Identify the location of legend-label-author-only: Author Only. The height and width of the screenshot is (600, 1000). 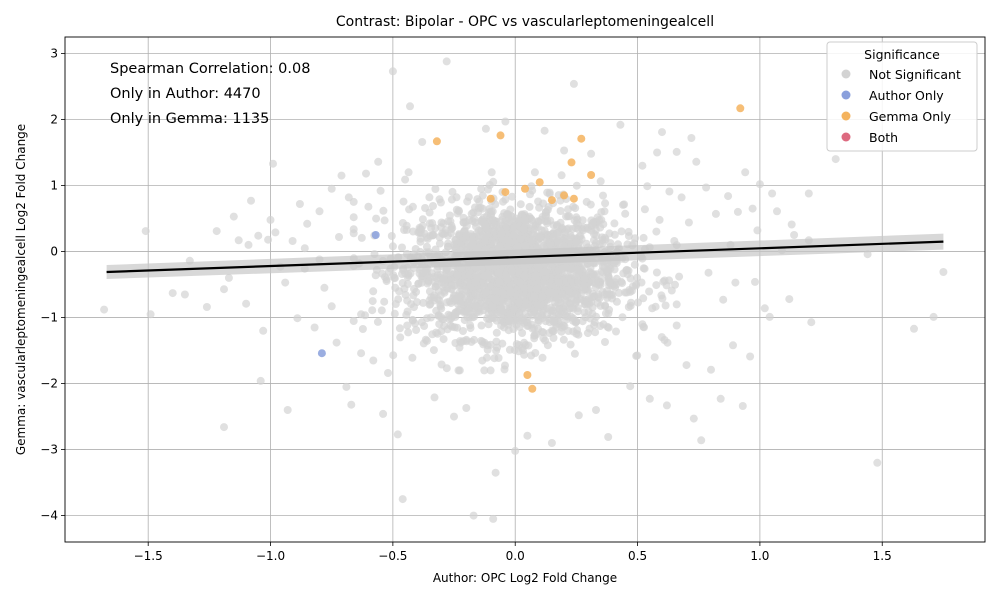
(906, 95).